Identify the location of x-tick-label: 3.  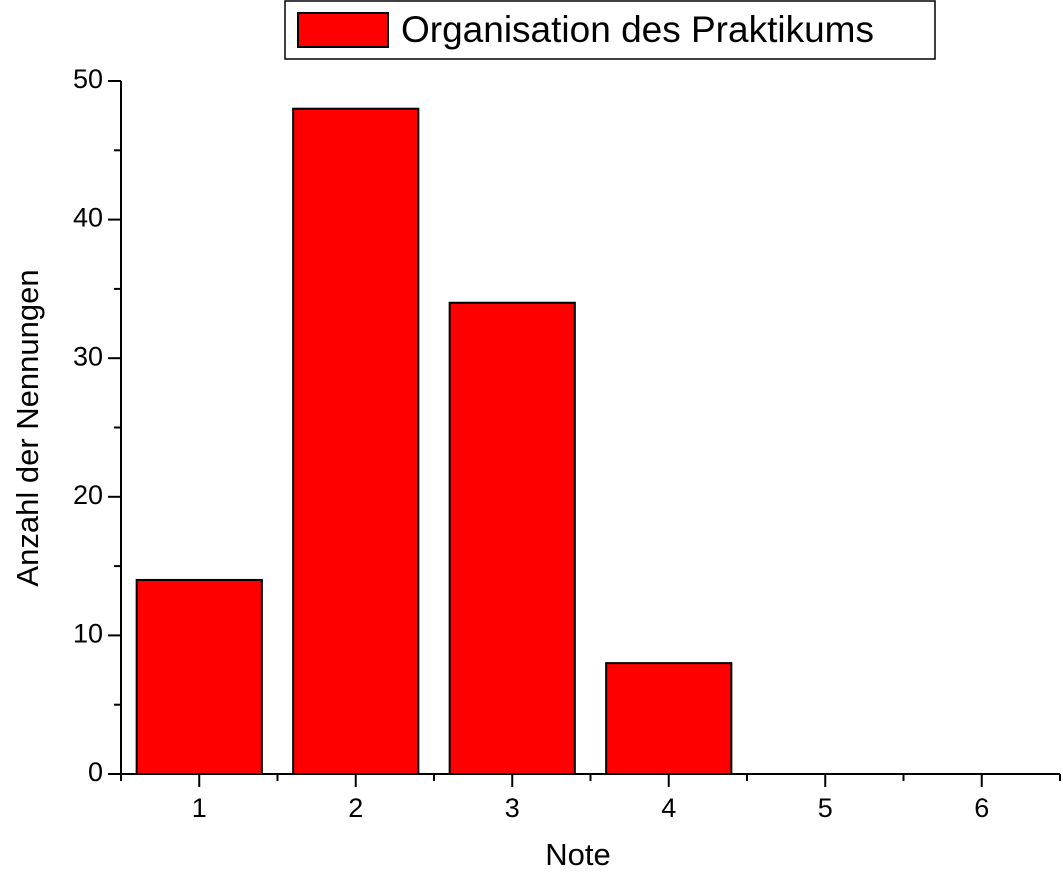
(512, 808).